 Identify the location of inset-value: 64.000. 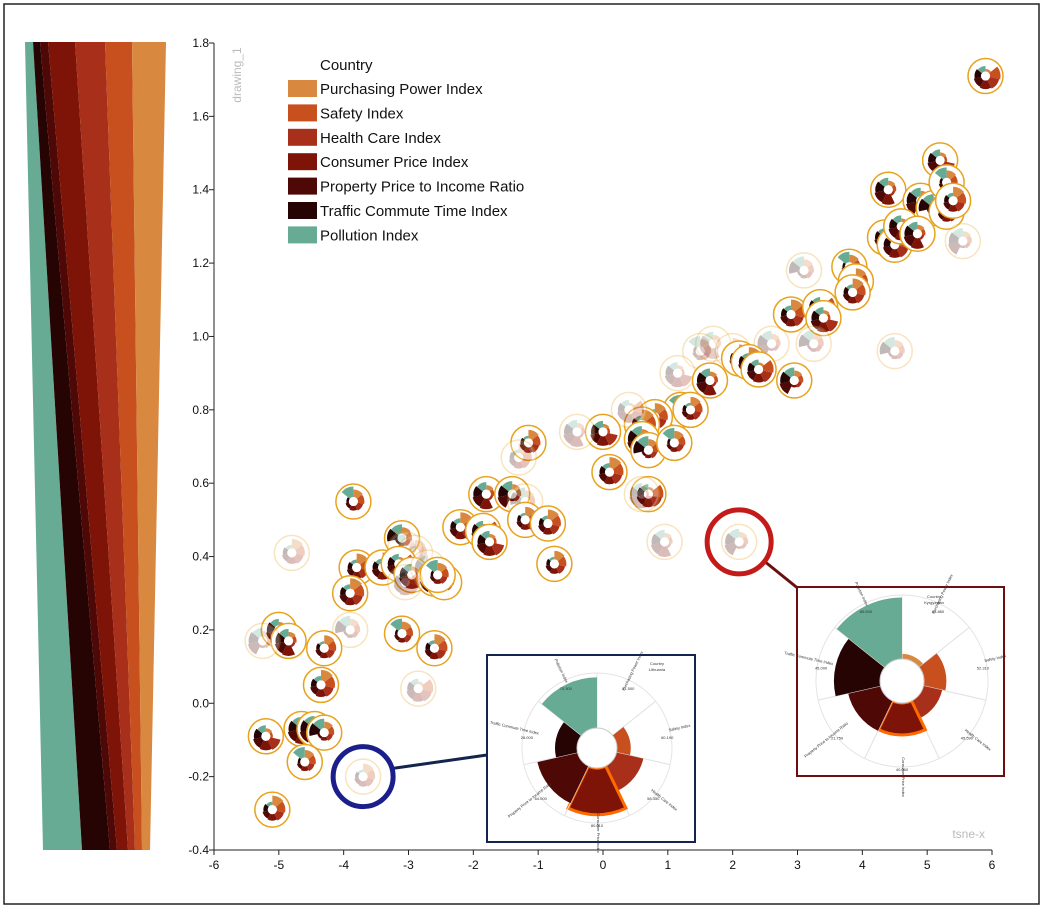
(541, 798).